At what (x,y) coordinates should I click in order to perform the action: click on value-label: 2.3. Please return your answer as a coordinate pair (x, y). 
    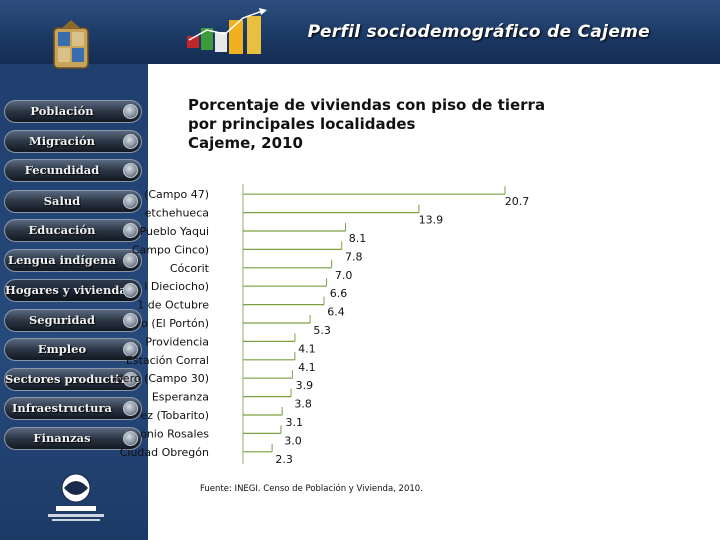
    Looking at the image, I should click on (284, 459).